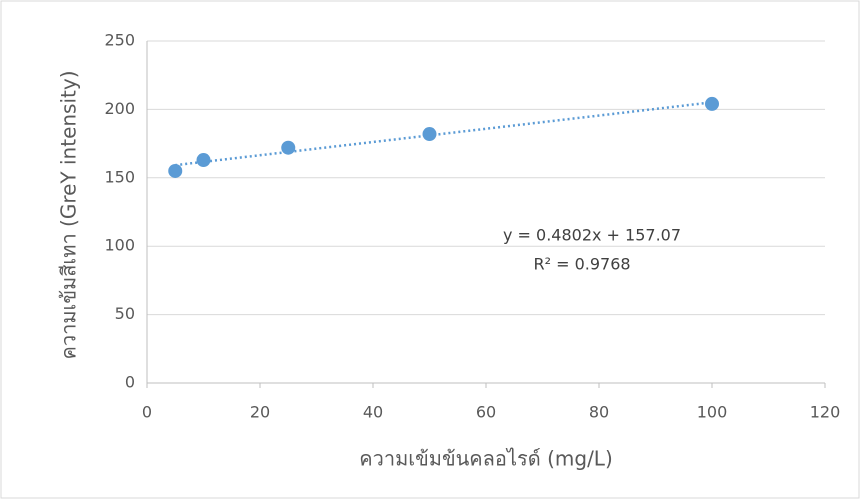 The image size is (860, 503). What do you see at coordinates (373, 412) in the screenshot?
I see `x-tick-label: 40` at bounding box center [373, 412].